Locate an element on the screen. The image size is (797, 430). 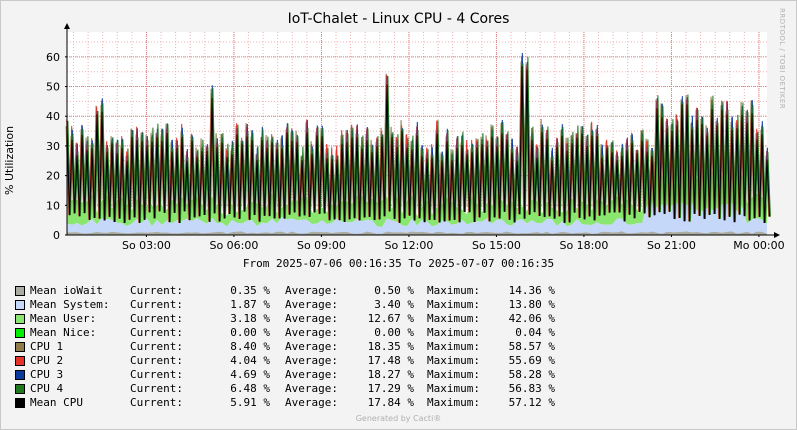
legend-maximum-value: 57.12 % is located at coordinates (531, 402).